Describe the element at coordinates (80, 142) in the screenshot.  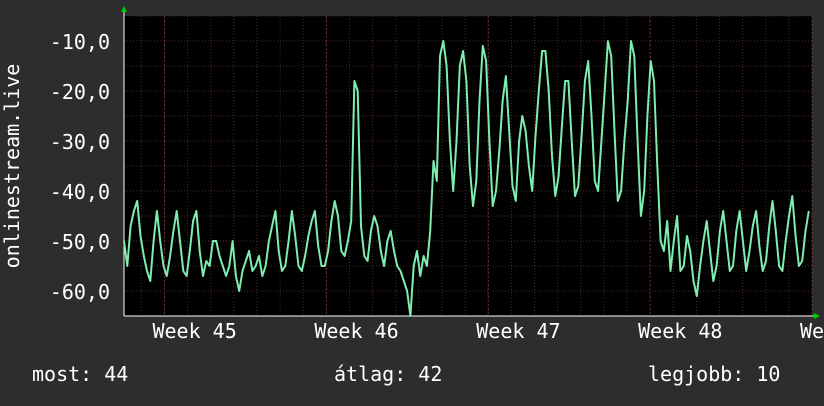
I see `y-tick-label: -30,0` at that location.